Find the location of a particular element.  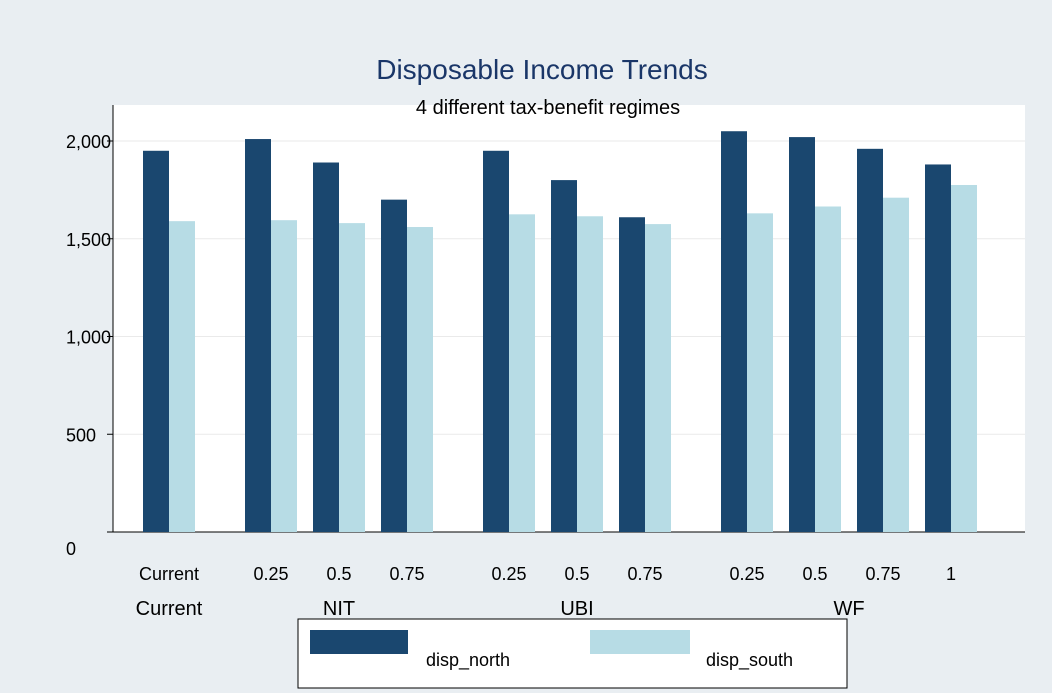

y-tick-label: 1,000 is located at coordinates (88, 338).